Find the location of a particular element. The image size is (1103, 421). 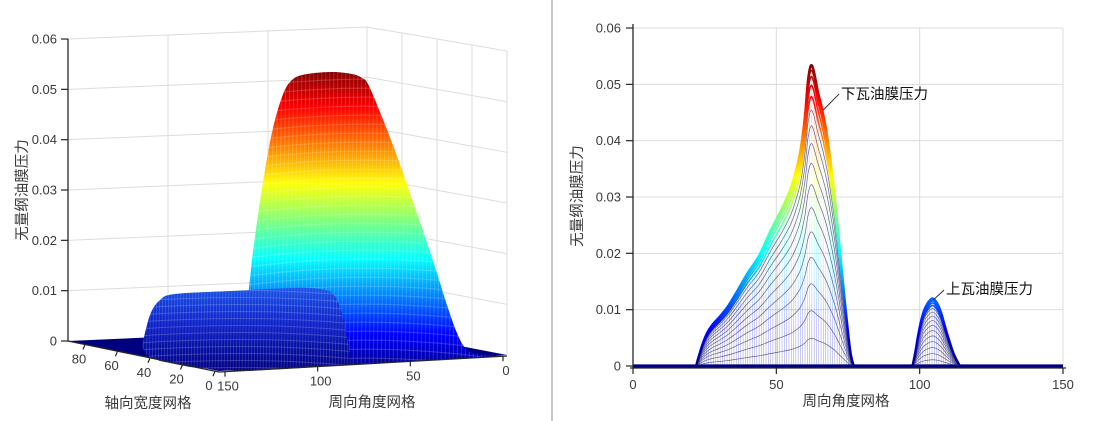

axial-axis-line is located at coordinates (143, 356).